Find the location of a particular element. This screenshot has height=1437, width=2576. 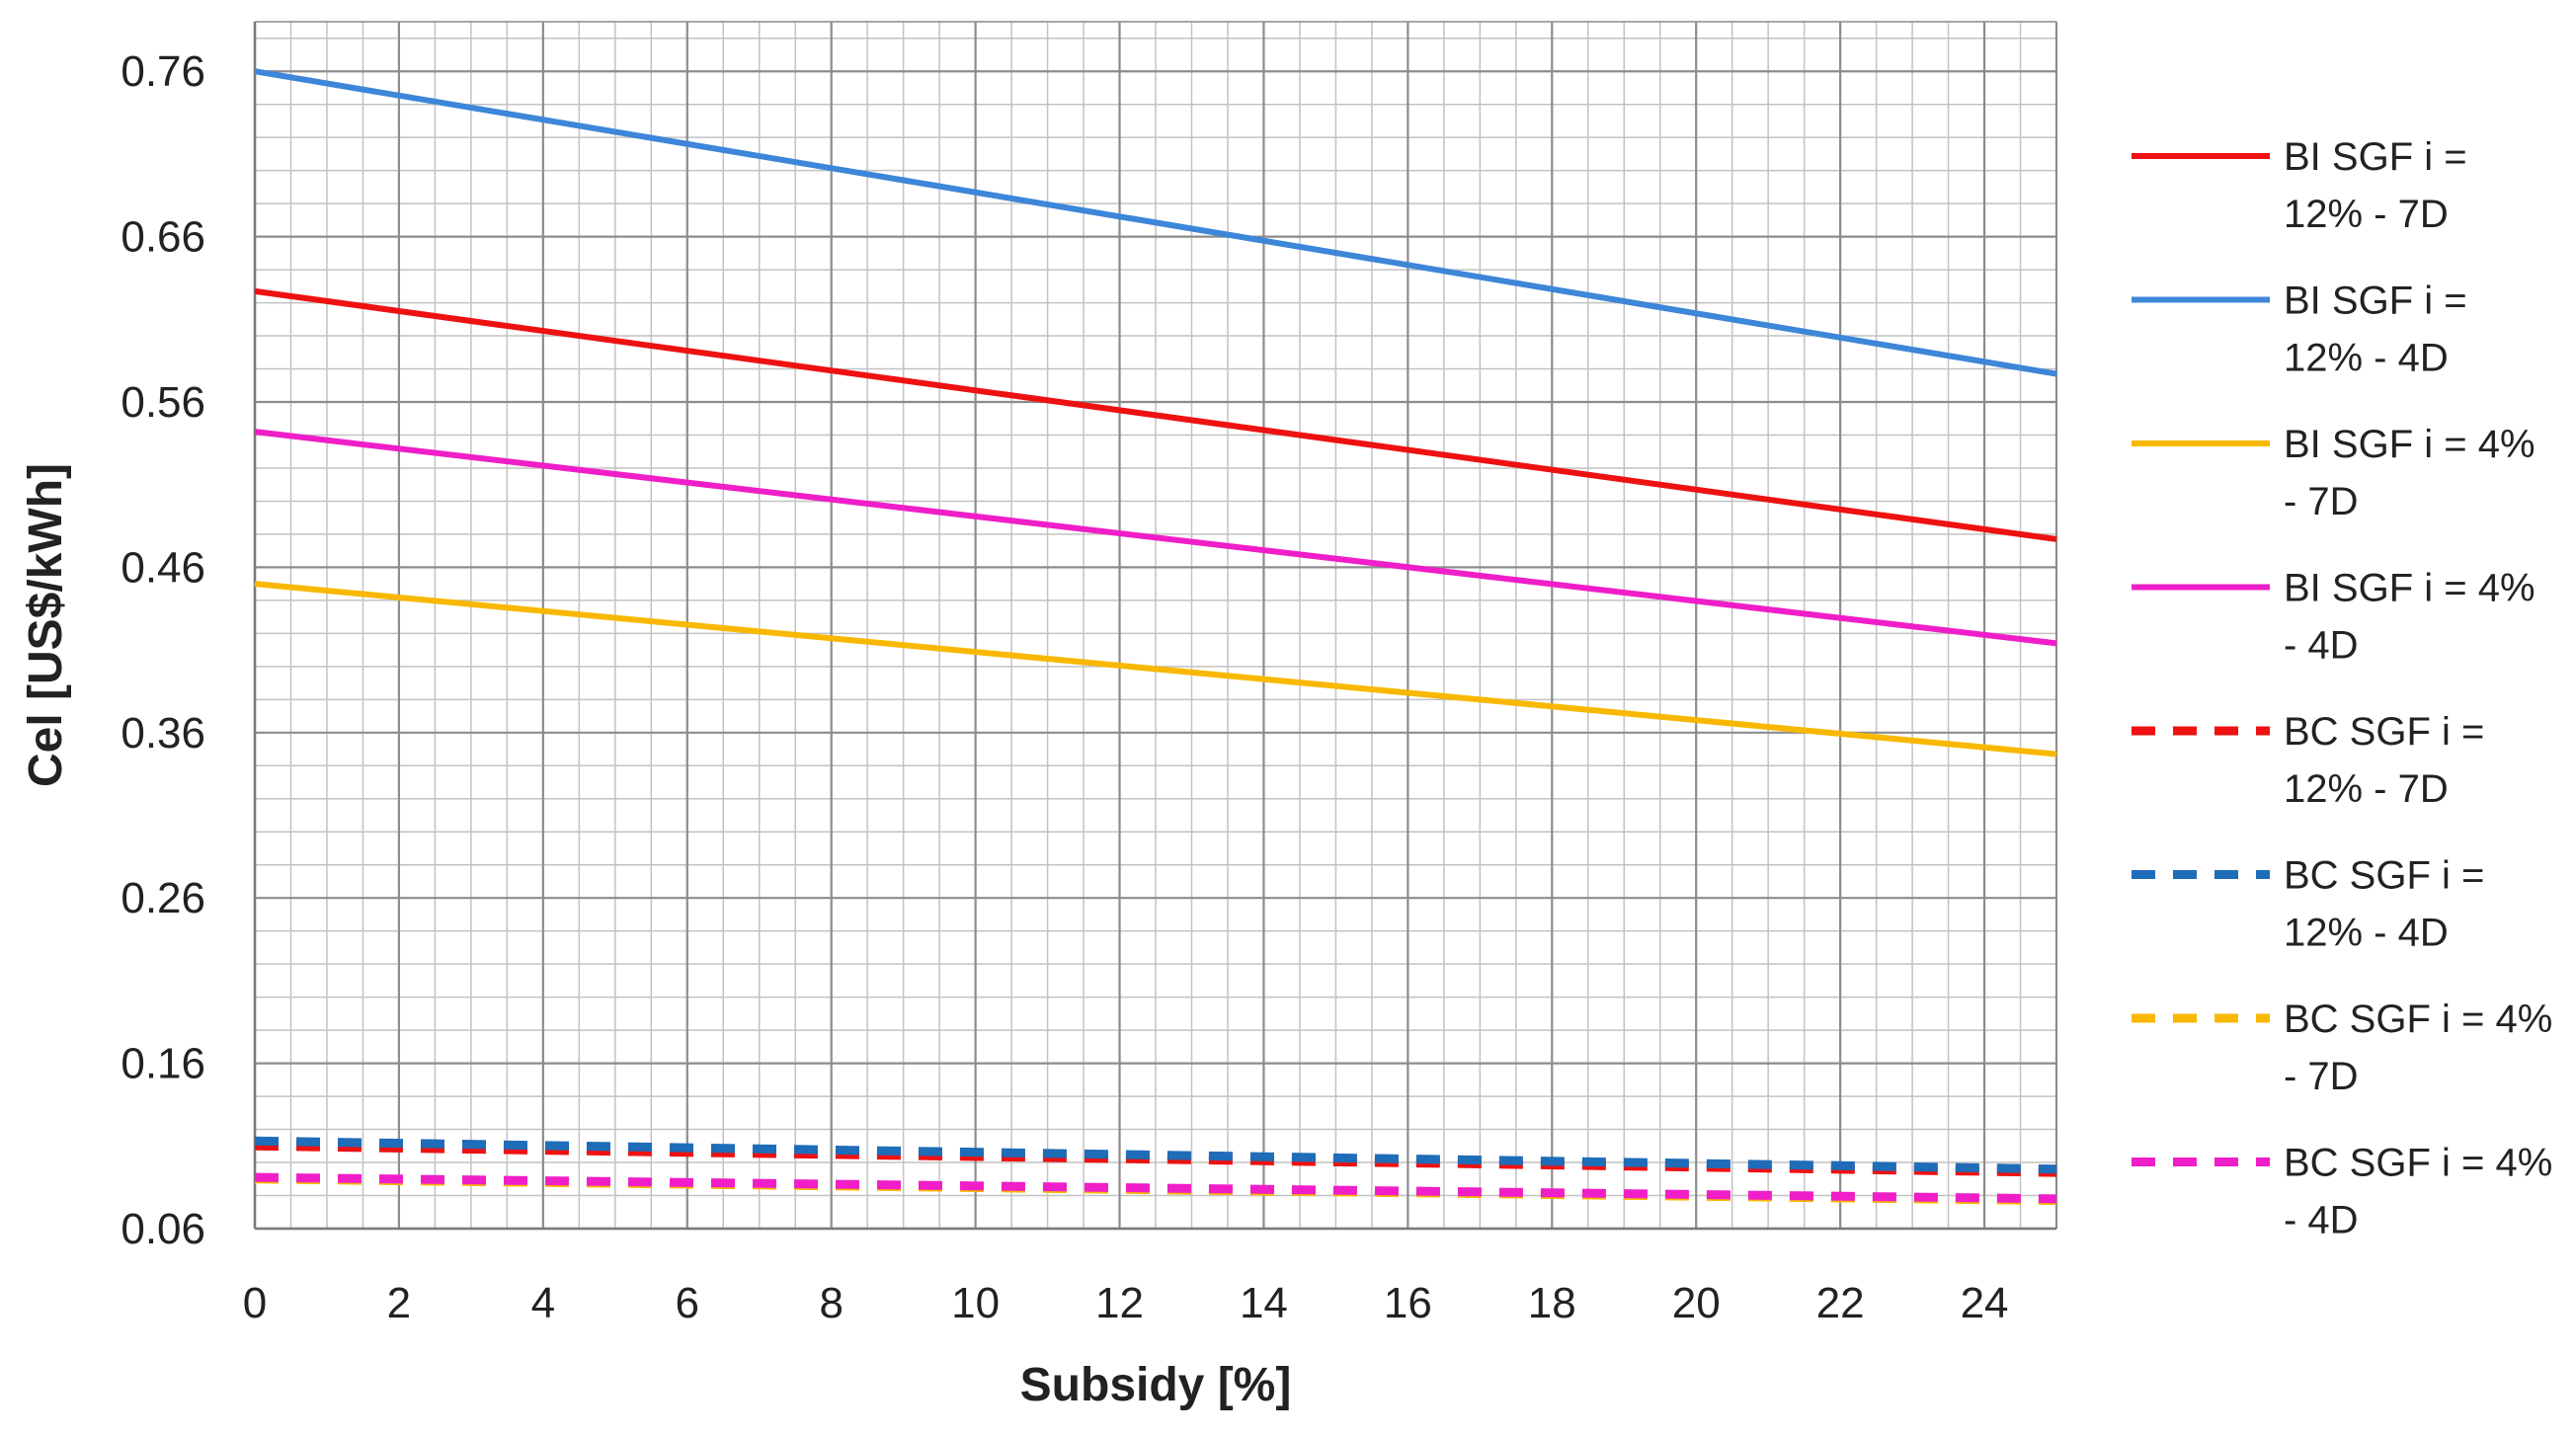

y-tick-label: 0.76 is located at coordinates (163, 71).